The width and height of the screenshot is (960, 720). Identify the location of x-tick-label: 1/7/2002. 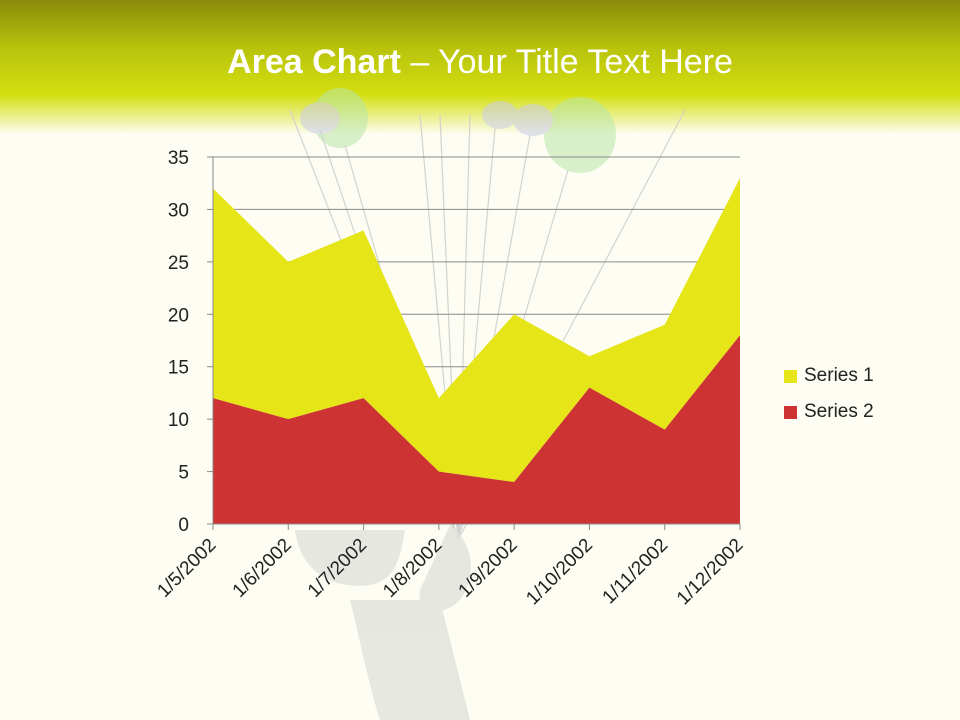
(337, 568).